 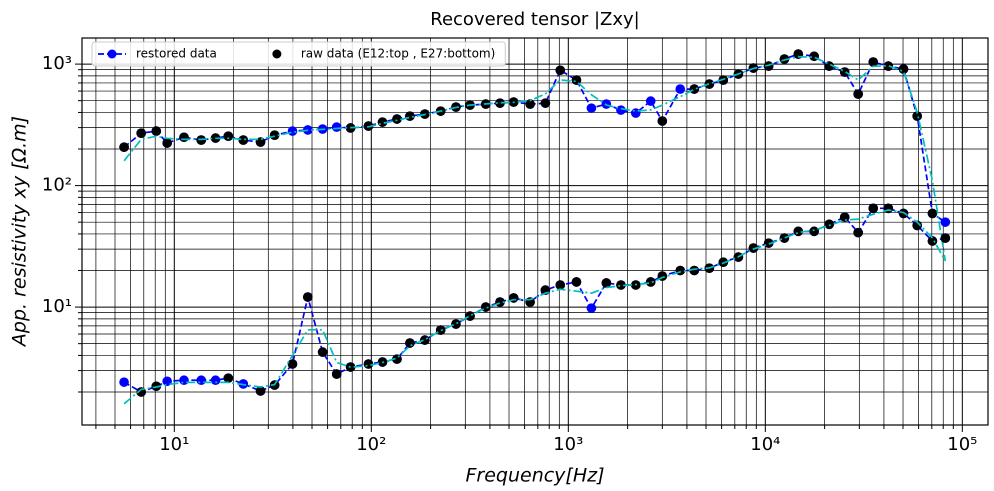 What do you see at coordinates (534, 19) in the screenshot?
I see `chart-title: Recovered tensor |Zxy|` at bounding box center [534, 19].